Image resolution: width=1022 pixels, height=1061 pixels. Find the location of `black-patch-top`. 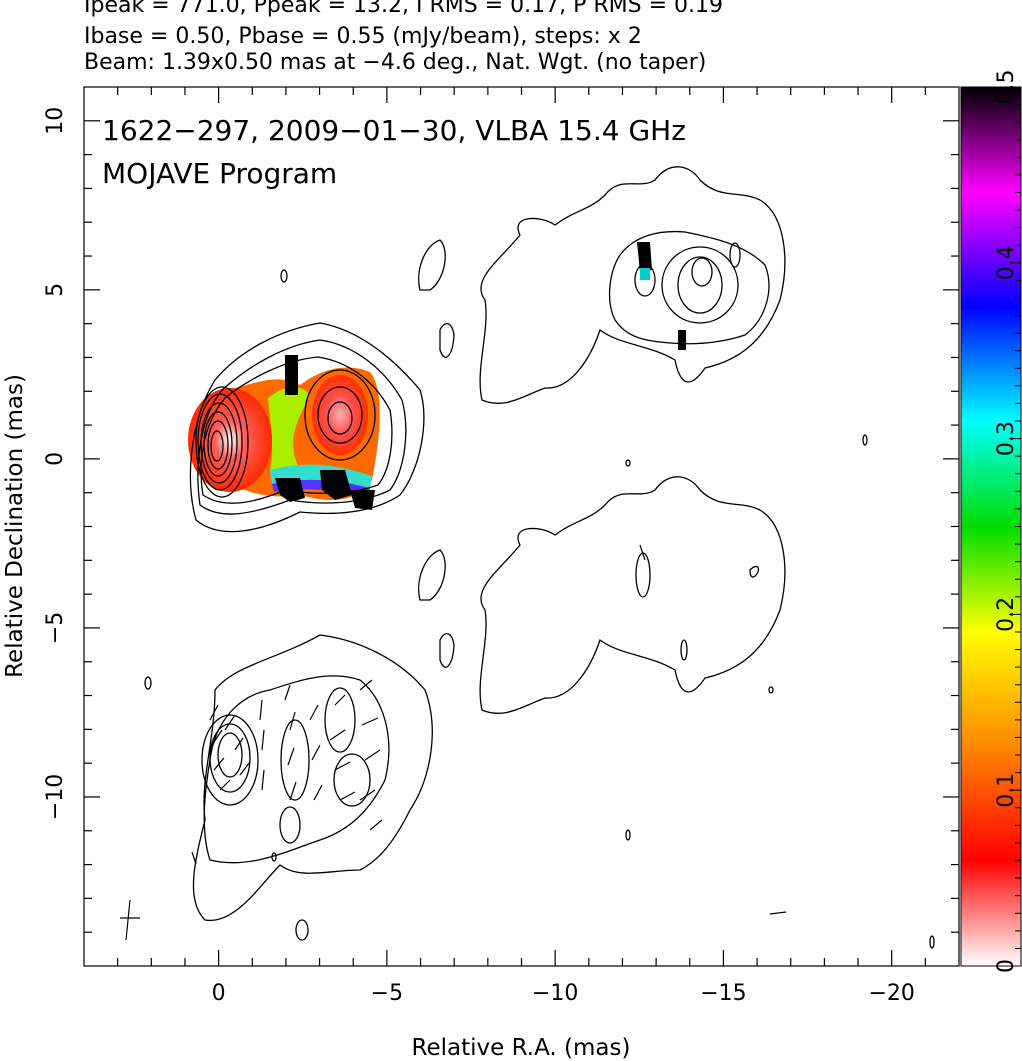

black-patch-top is located at coordinates (291, 375).